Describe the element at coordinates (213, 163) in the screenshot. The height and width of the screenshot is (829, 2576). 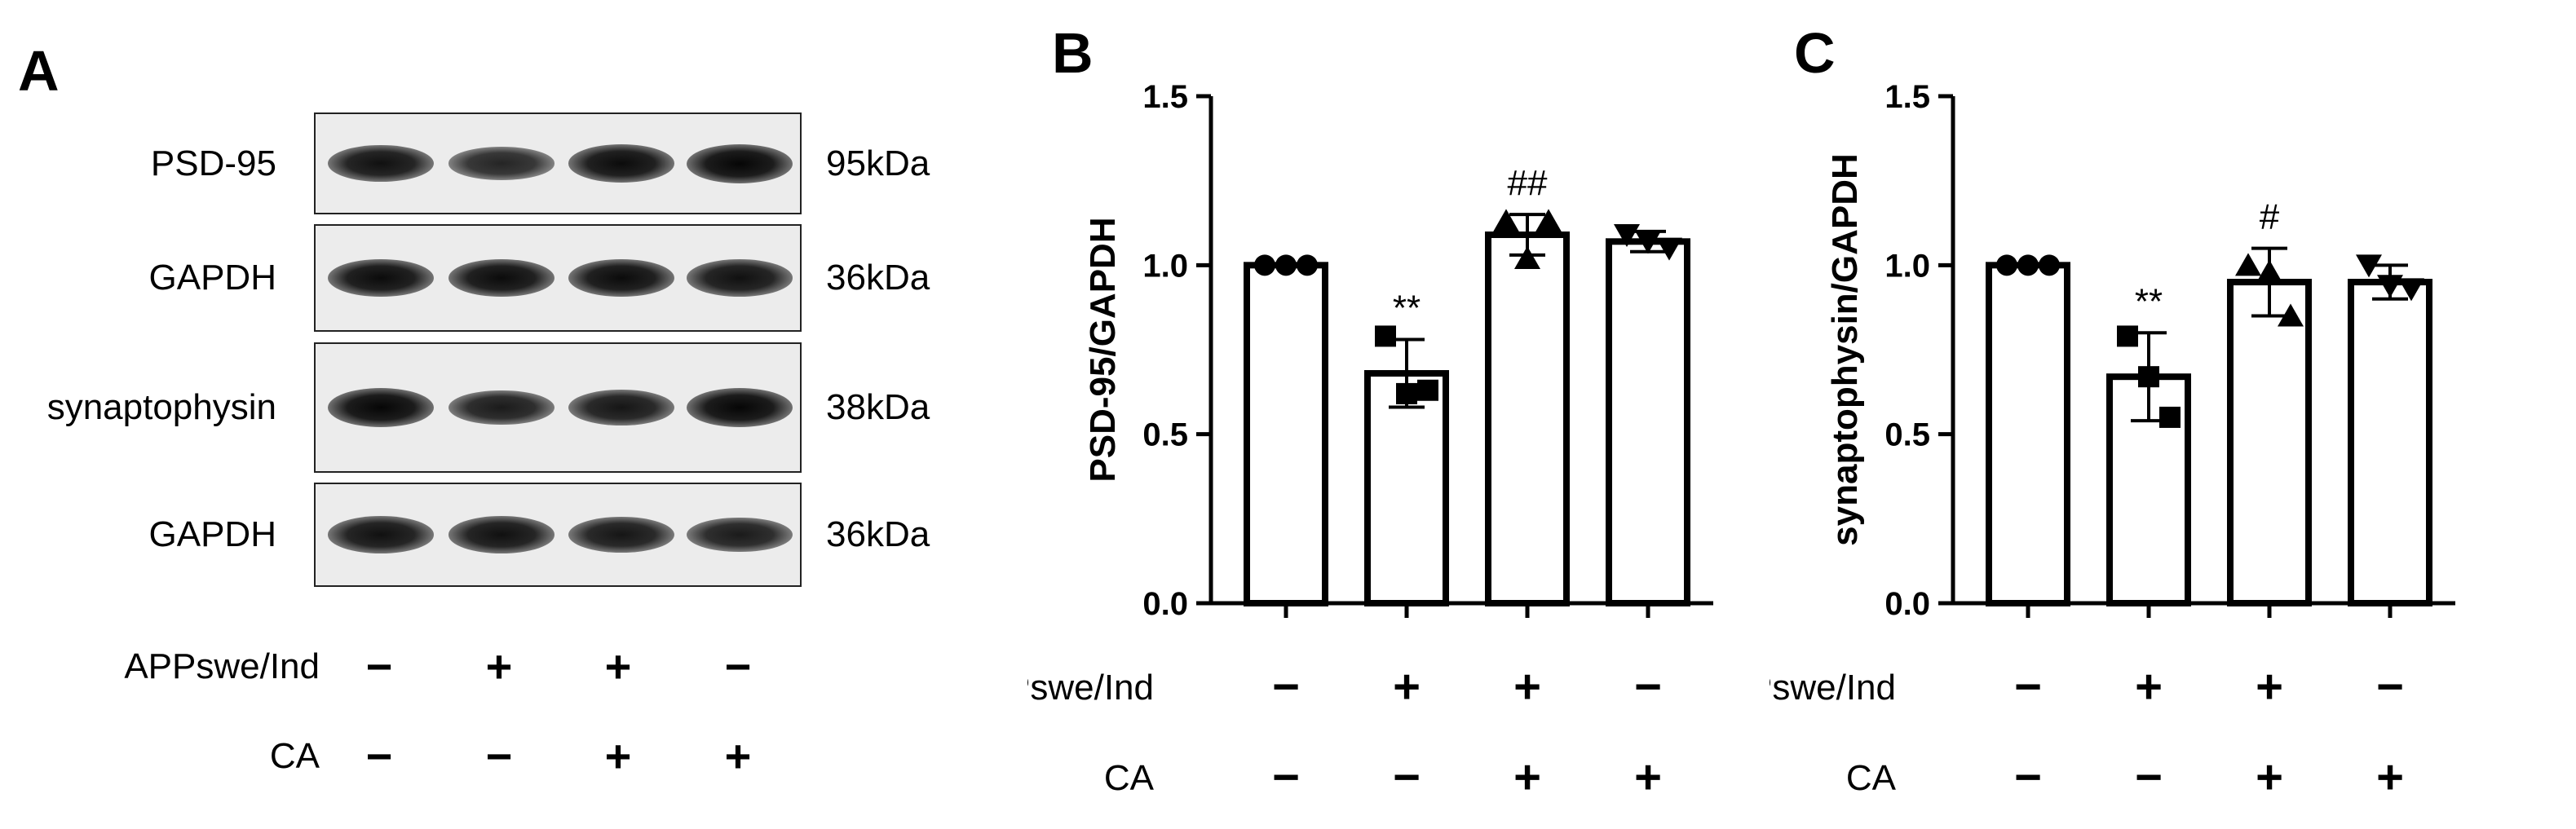
I see `blot-protein-label: PSD-95` at that location.